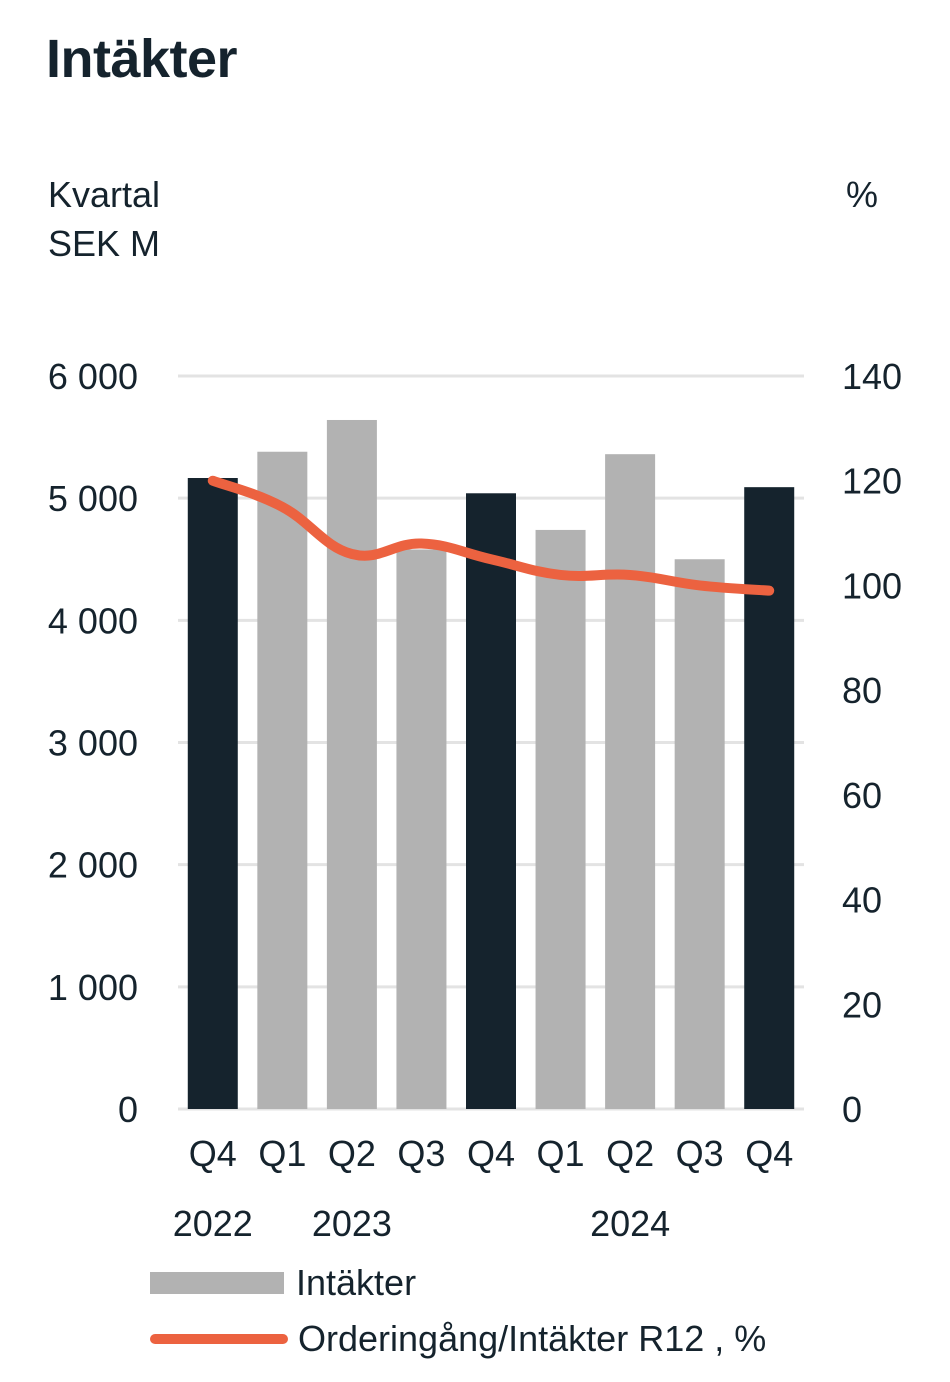  Describe the element at coordinates (93, 498) in the screenshot. I see `y-tick-label: 5 000` at that location.